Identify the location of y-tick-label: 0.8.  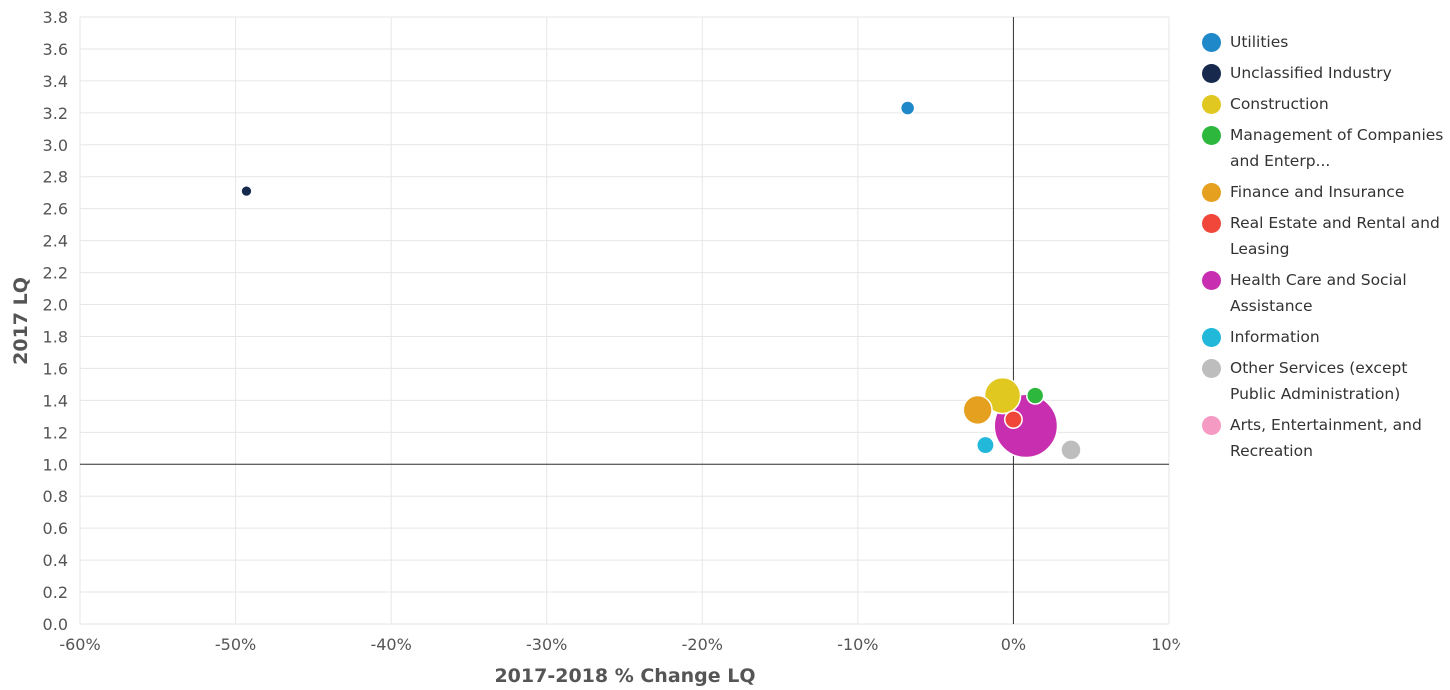
(55, 496).